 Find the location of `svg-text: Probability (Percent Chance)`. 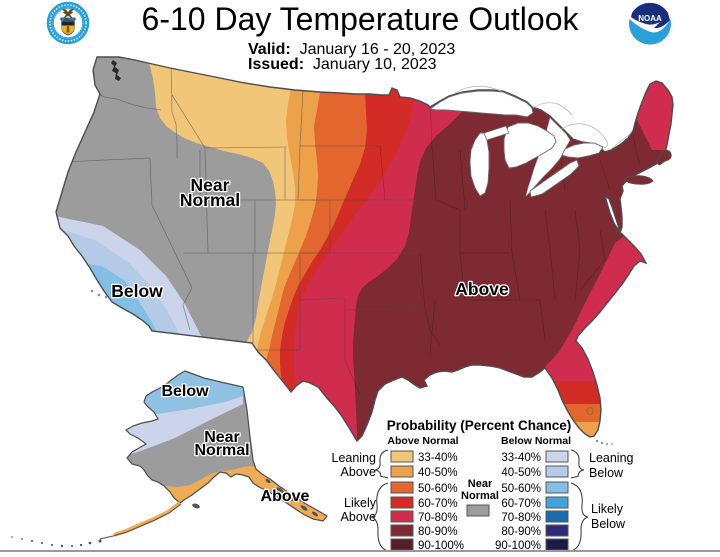

svg-text: Probability (Percent Chance) is located at coordinates (479, 425).